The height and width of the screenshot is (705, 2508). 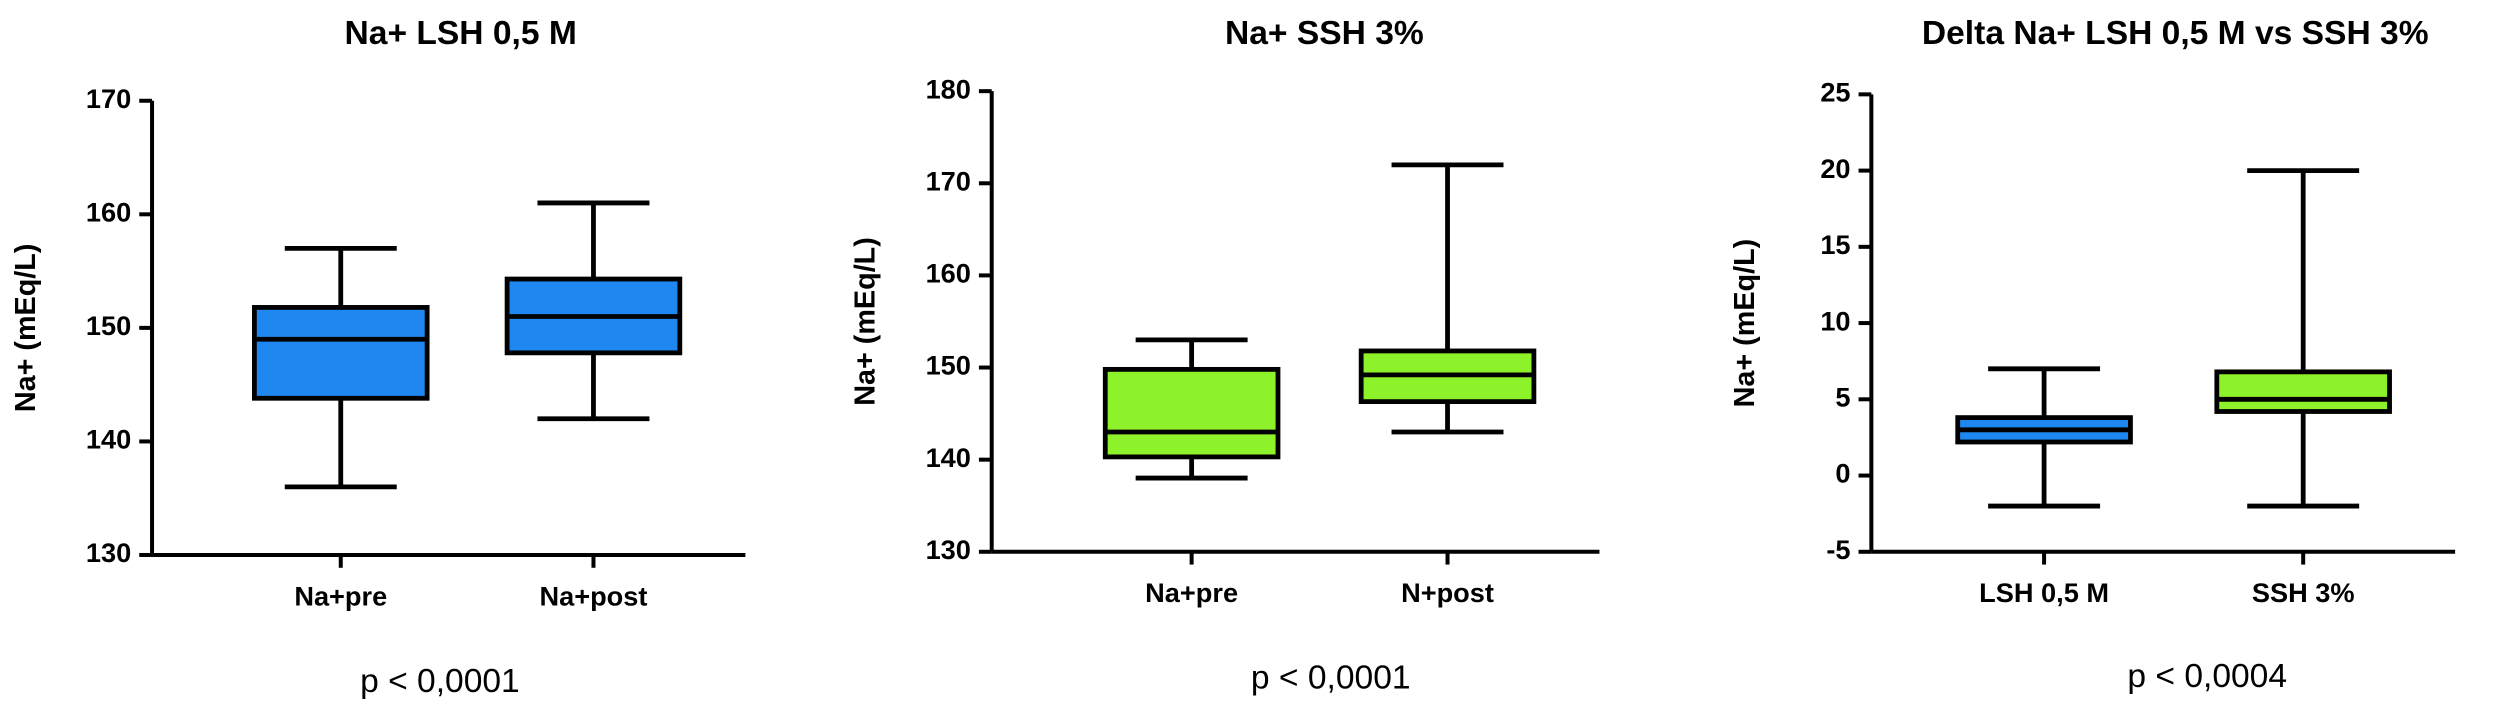 What do you see at coordinates (1835, 320) in the screenshot?
I see `y-tick-label: 10` at bounding box center [1835, 320].